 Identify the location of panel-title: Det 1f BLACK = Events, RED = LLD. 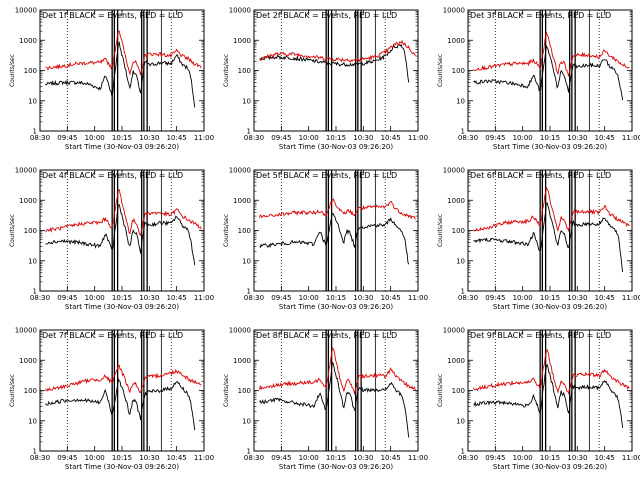
(112, 15).